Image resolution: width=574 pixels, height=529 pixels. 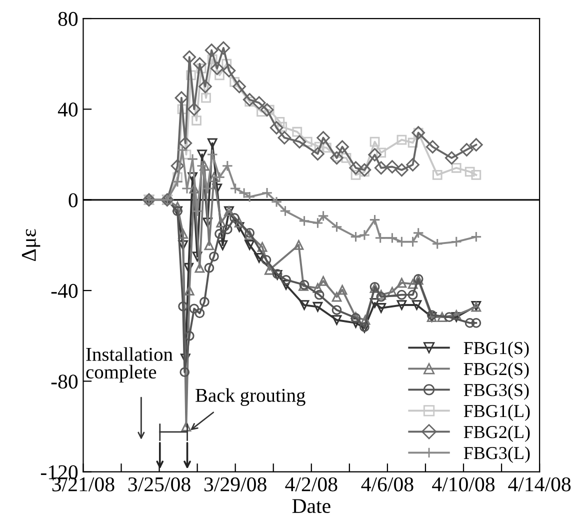 I want to click on legend-label: FBG2(L), so click(x=497, y=433).